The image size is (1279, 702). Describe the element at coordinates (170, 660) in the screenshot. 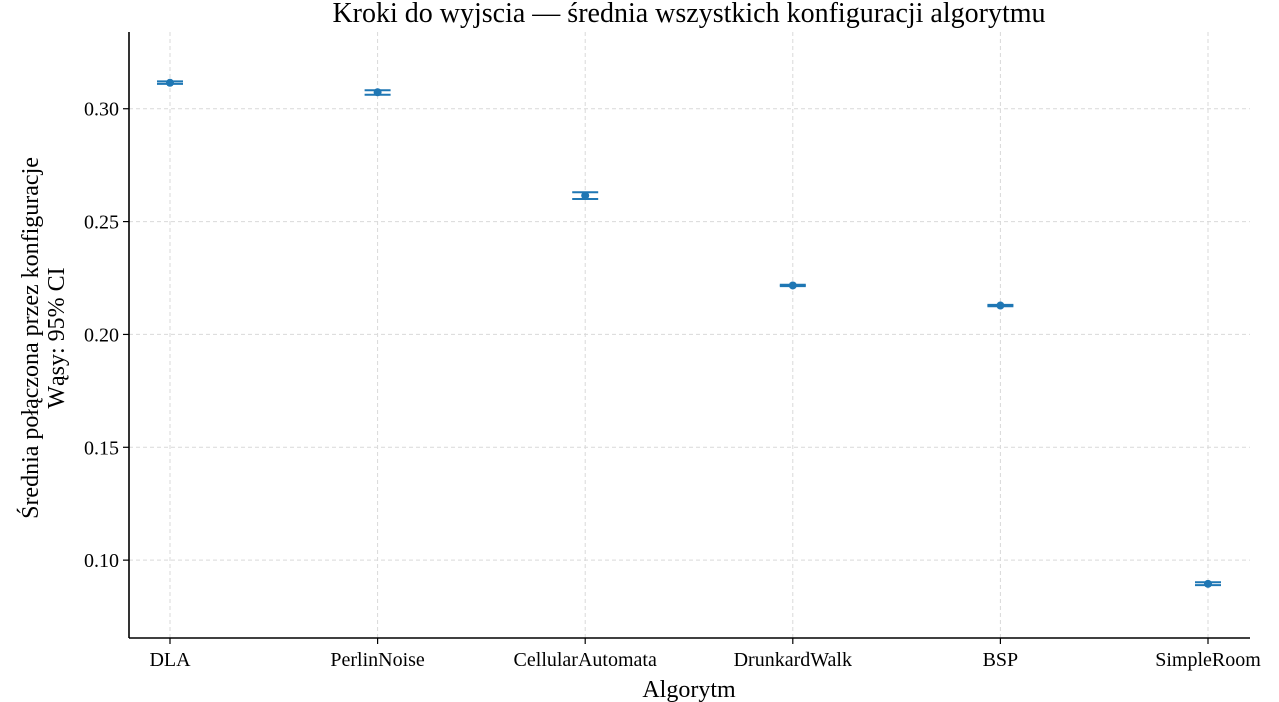

I see `x-tick-label: DLA` at that location.